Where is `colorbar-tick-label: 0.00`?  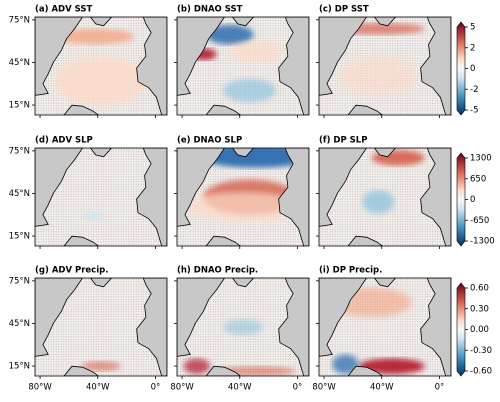
colorbar-tick-label: 0.00 is located at coordinates (479, 330).